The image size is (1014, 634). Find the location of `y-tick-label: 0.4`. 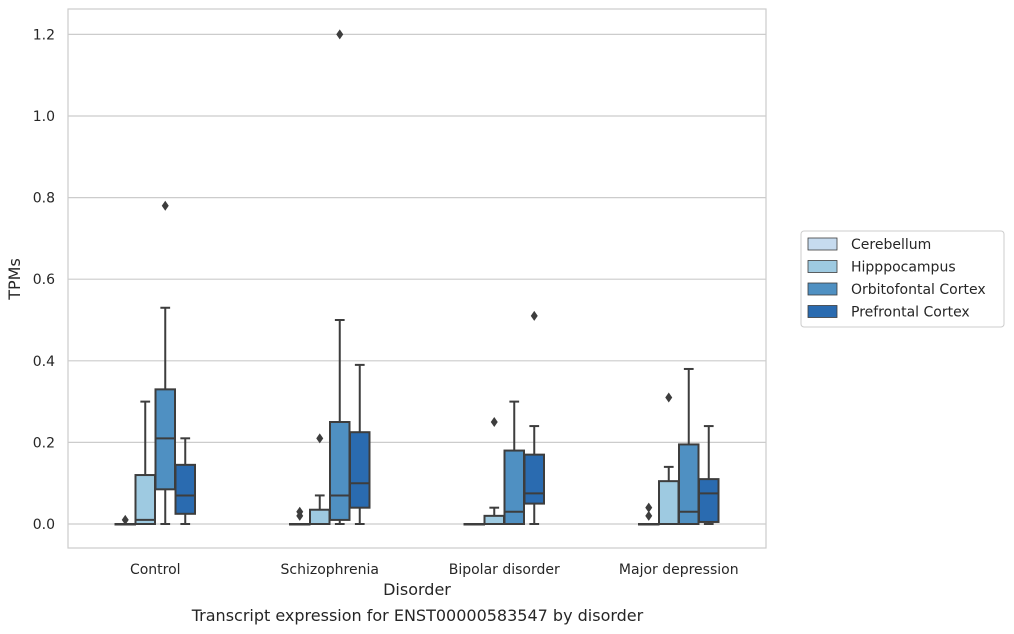

y-tick-label: 0.4 is located at coordinates (44, 362).